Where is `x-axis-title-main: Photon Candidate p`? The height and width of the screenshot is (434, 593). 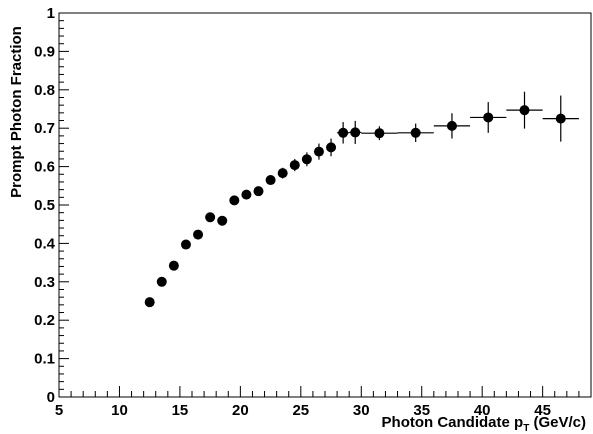
x-axis-title-main: Photon Candidate p is located at coordinates (453, 422).